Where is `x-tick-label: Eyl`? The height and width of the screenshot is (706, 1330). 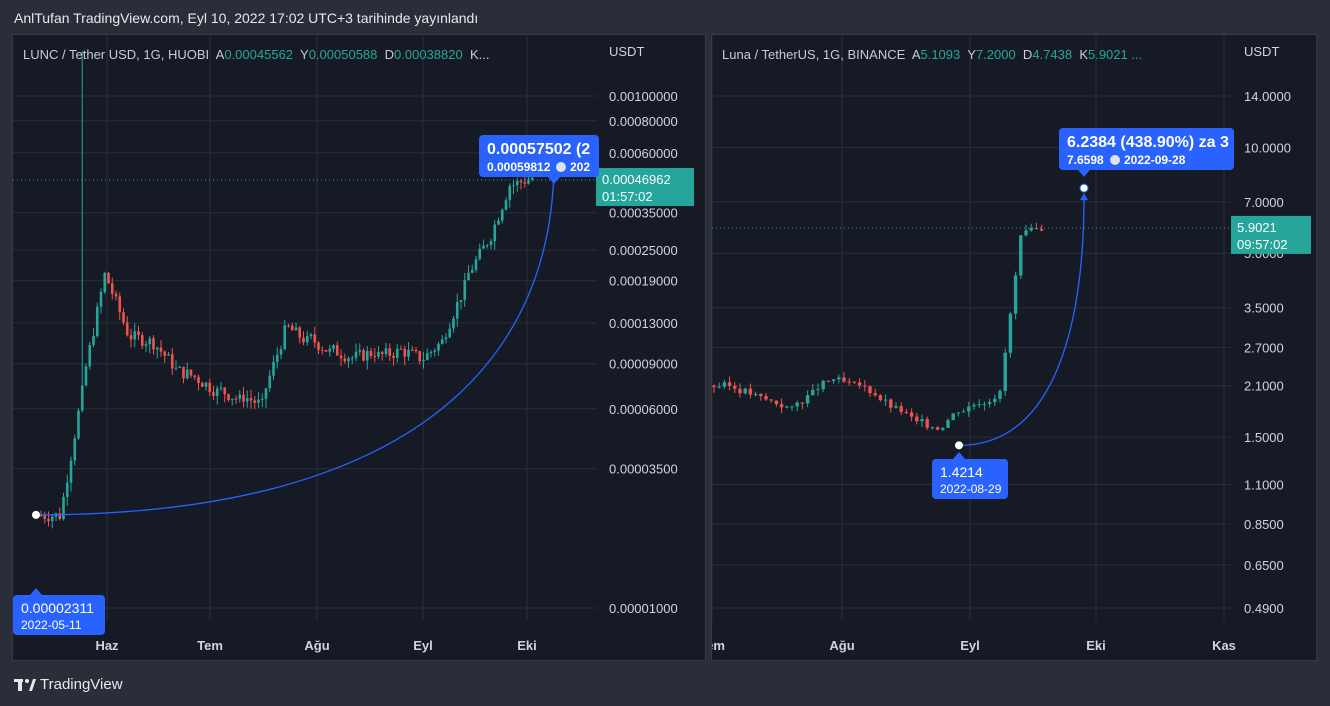 x-tick-label: Eyl is located at coordinates (423, 645).